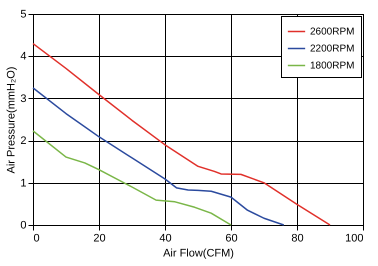  Describe the element at coordinates (198, 254) in the screenshot. I see `x-axis-title: Air Flow(CFM)` at that location.